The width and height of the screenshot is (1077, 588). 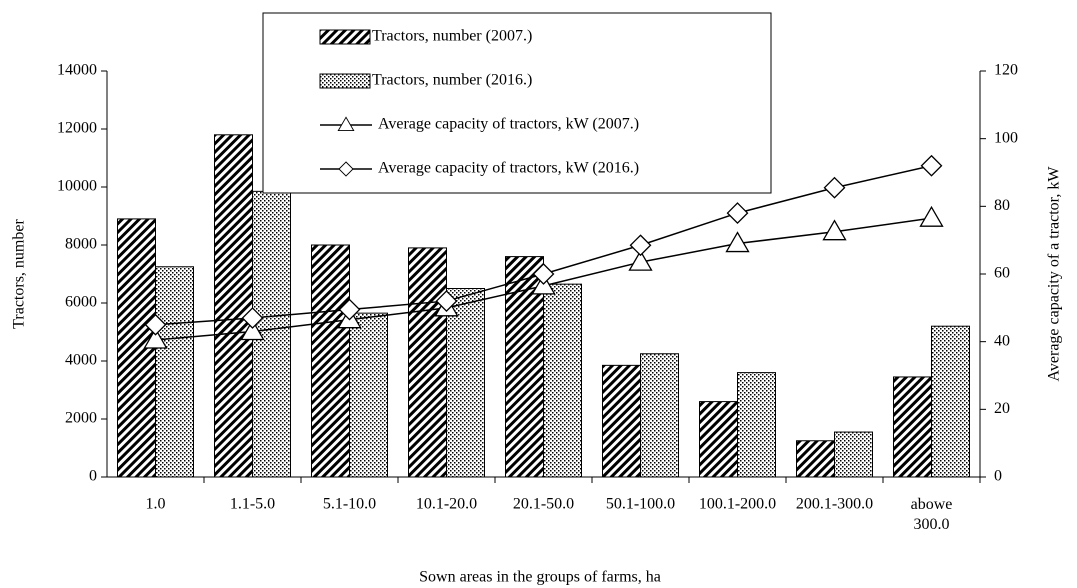 I want to click on x-tick-label: 5.1-10.0, so click(x=349, y=504).